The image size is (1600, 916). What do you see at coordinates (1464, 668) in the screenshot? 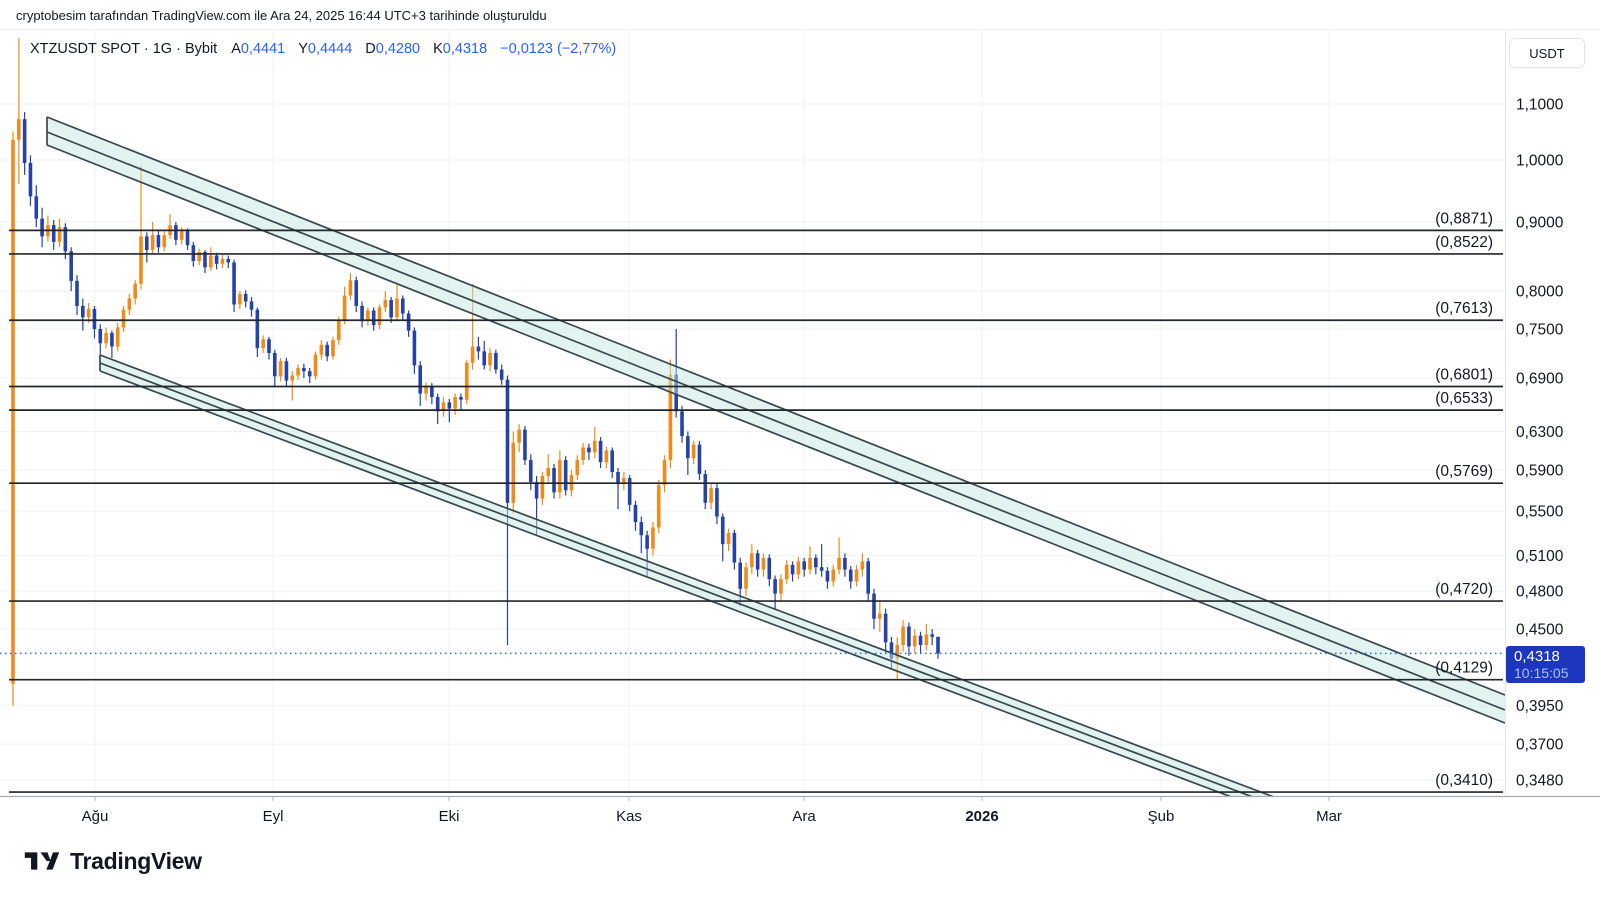
I see `svg-text: (0,4129)` at bounding box center [1464, 668].